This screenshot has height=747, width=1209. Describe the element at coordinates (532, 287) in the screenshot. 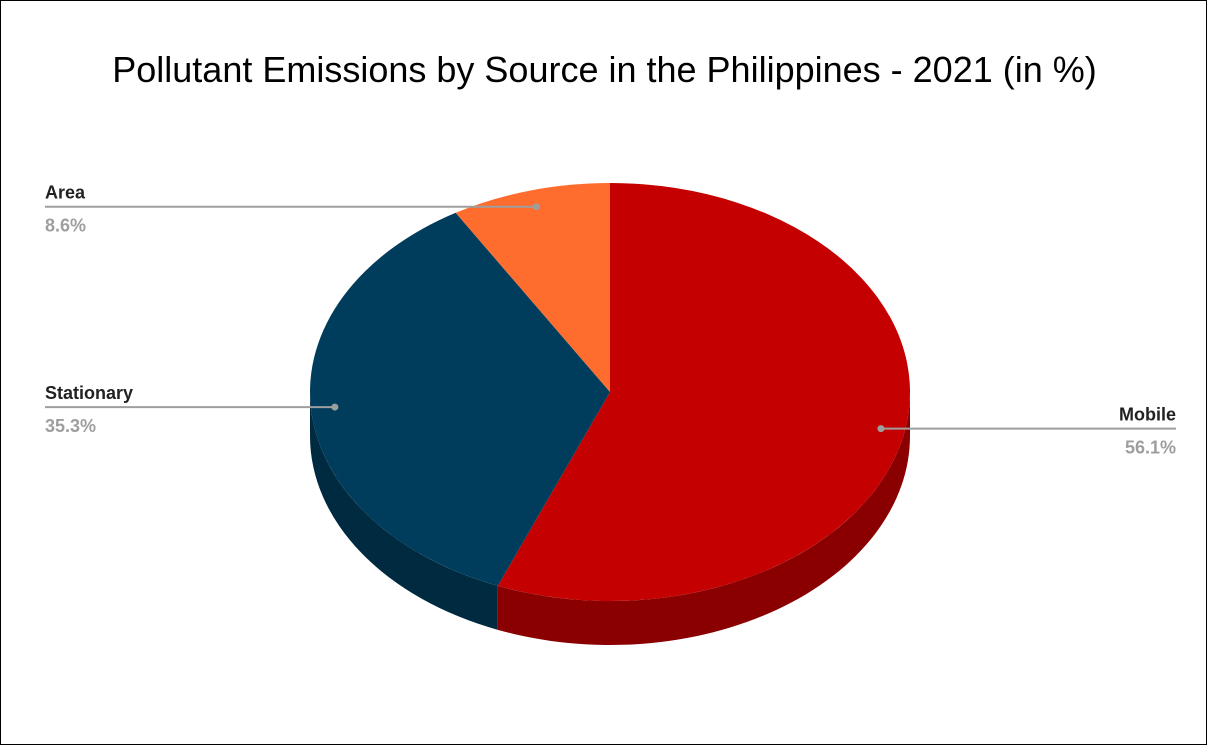

I see `pie-slice-area` at that location.